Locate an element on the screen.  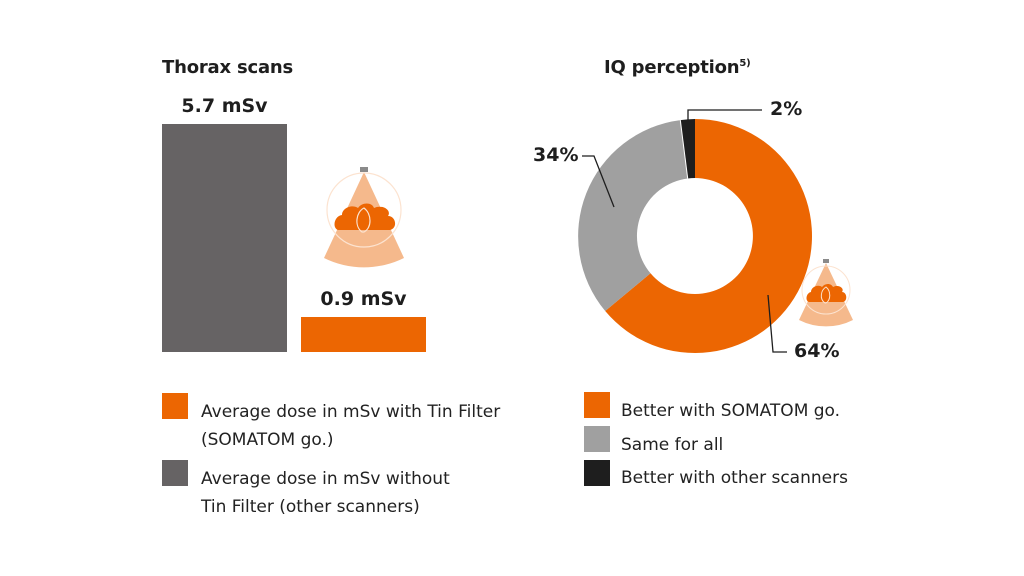
leader-line-64pct is located at coordinates (777, 323).